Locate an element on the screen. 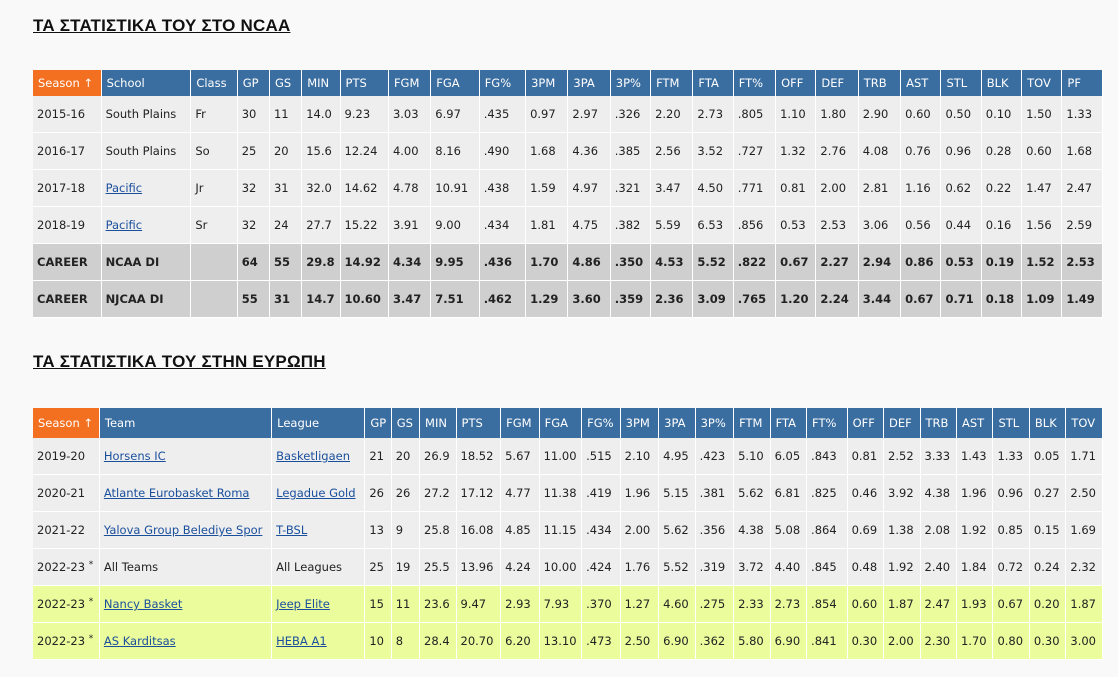 The width and height of the screenshot is (1118, 677). team-link: AS Karditsas is located at coordinates (139, 641).